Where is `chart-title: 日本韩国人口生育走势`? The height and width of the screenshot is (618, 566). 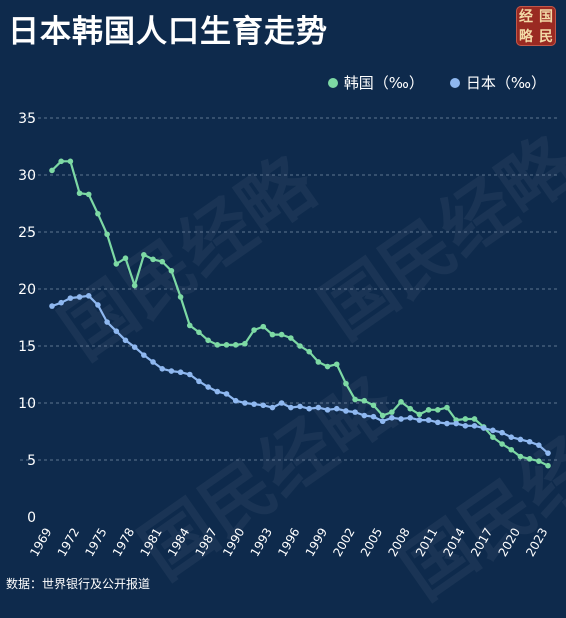 chart-title: 日本韩国人口生育走势 is located at coordinates (168, 32).